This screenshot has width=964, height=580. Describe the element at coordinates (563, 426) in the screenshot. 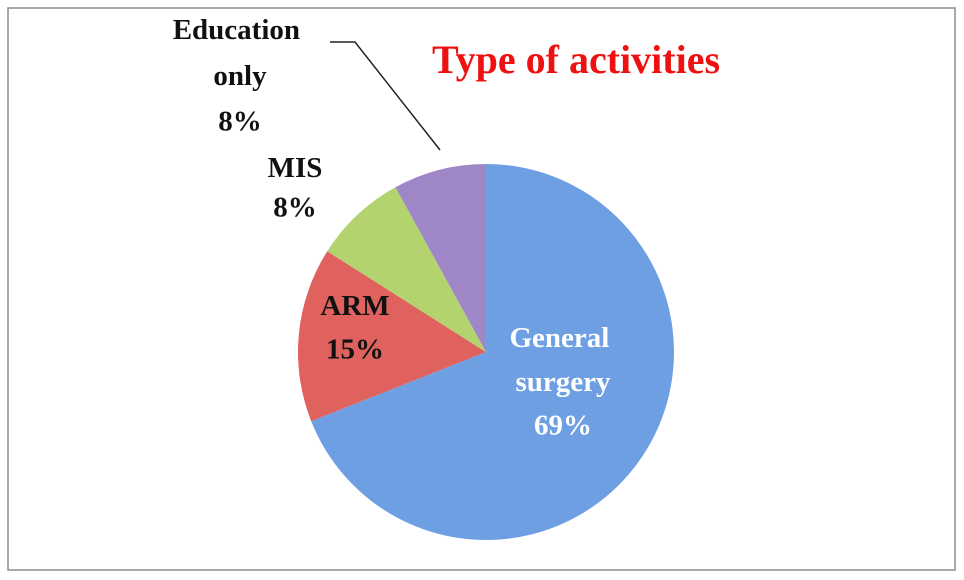

I see `value-label: 69%` at that location.